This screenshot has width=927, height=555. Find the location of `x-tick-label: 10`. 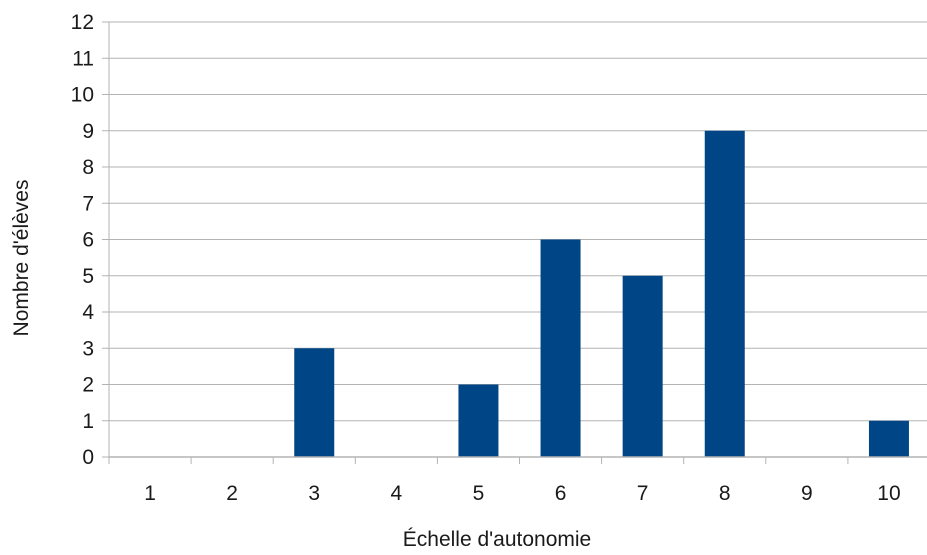

x-tick-label: 10 is located at coordinates (888, 493).